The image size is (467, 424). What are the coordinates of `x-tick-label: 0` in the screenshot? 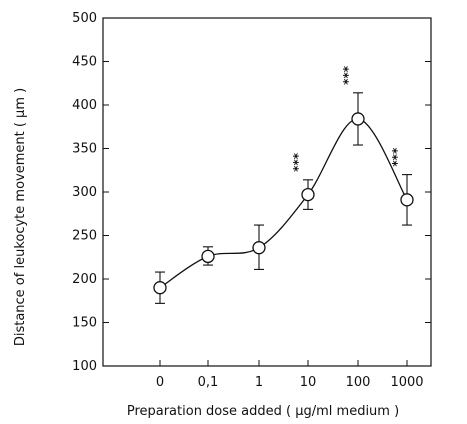 It's located at (160, 382).